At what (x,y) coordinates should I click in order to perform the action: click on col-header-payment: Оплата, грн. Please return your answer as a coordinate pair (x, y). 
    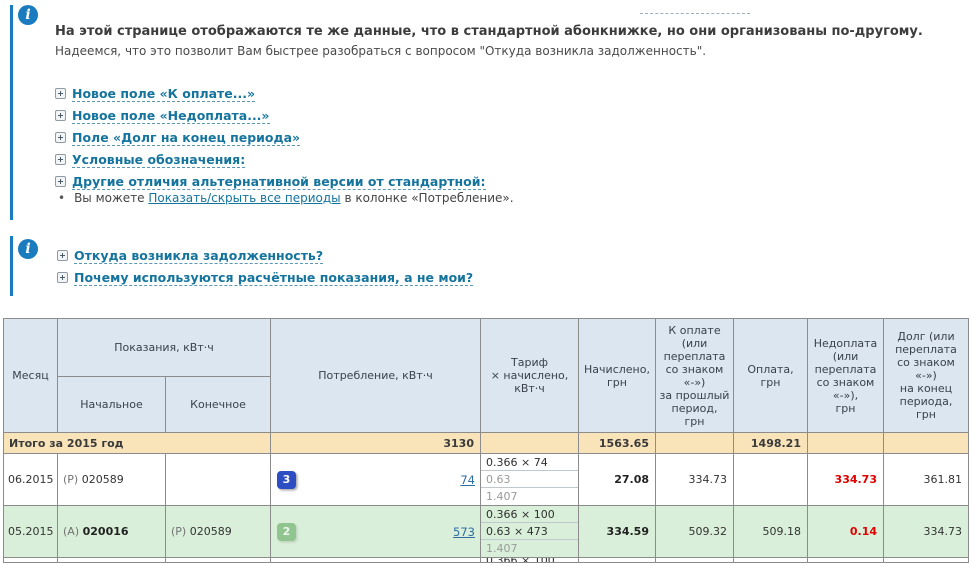
    Looking at the image, I should click on (770, 375).